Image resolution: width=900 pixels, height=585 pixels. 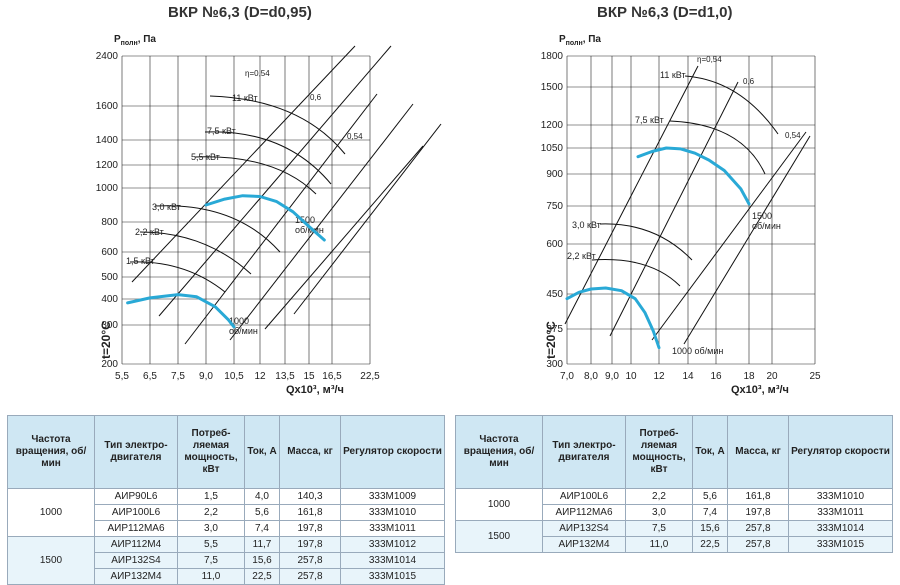 I want to click on fan-curve, so click(x=181, y=311).